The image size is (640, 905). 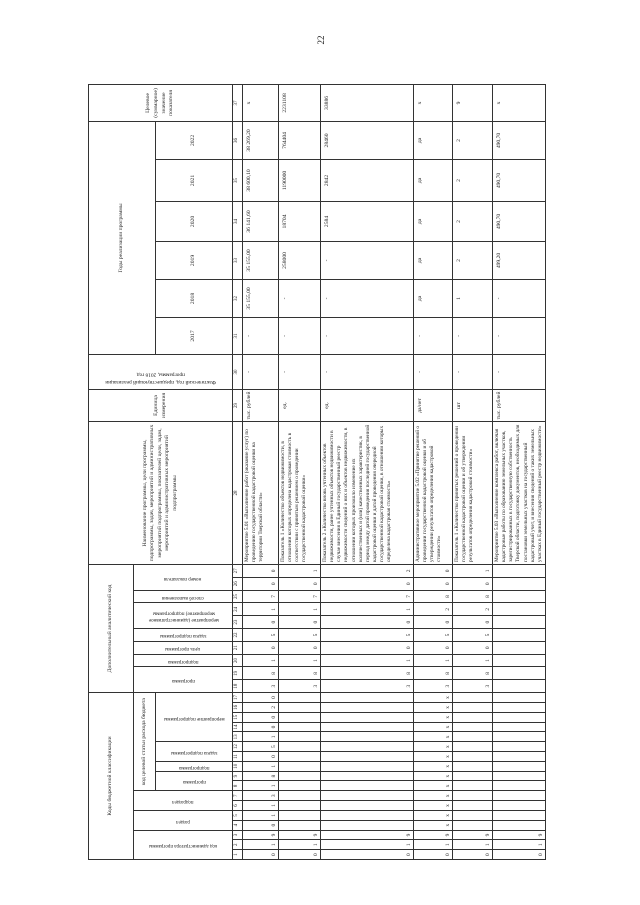 What do you see at coordinates (194, 767) in the screenshot?
I see `header-ta-subprogram-text: подпрограмма` at bounding box center [194, 767].